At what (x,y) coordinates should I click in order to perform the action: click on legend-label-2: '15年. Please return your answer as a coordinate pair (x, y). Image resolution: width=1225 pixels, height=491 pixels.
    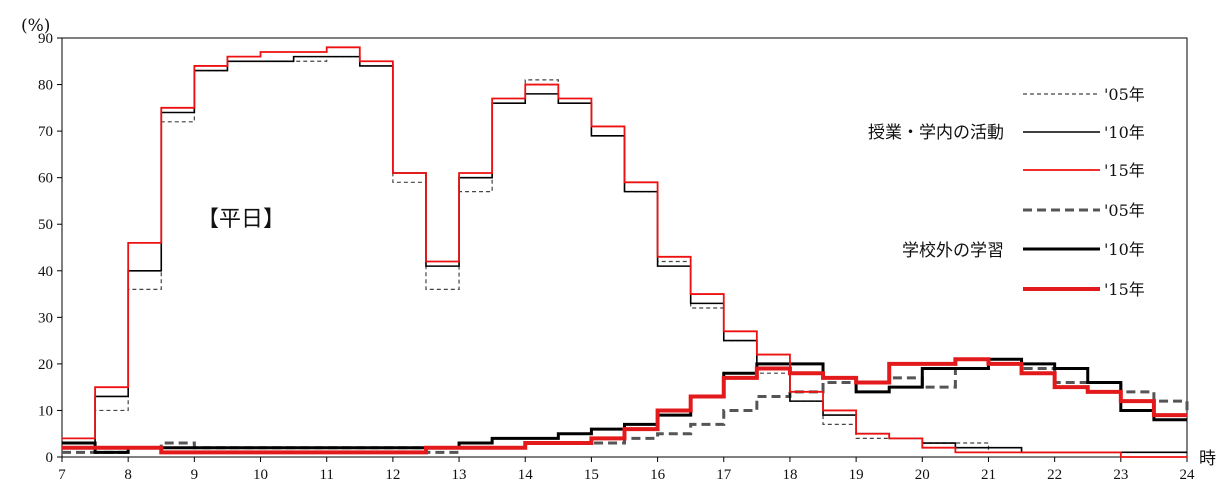
    Looking at the image, I should click on (1124, 170).